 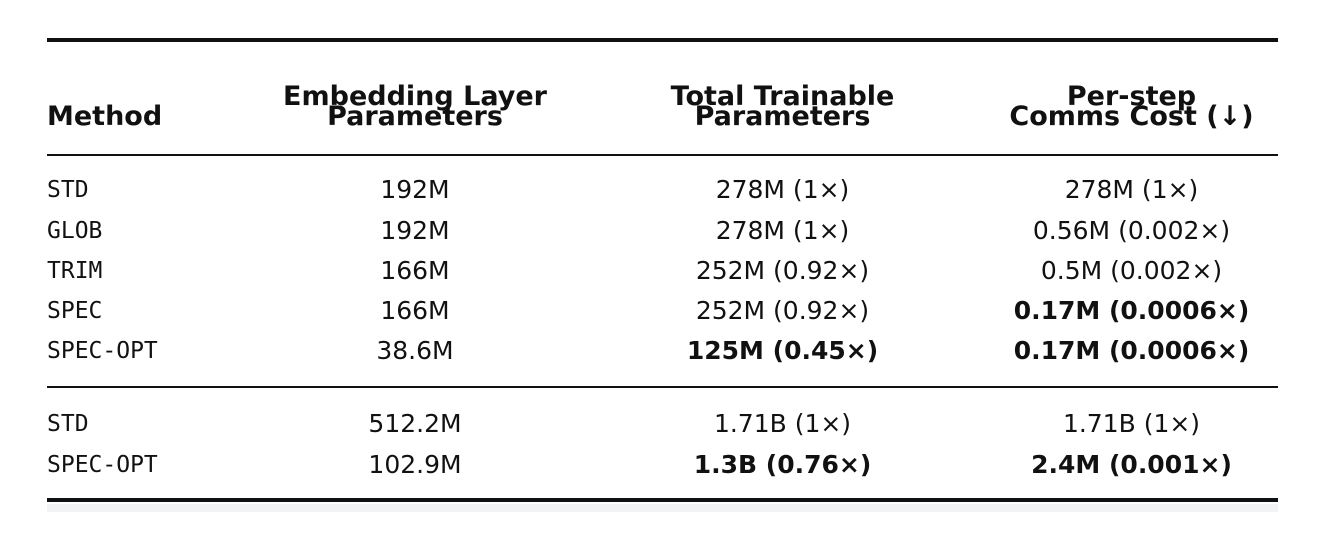 What do you see at coordinates (669, 424) in the screenshot?
I see `row: STD 512.2M 1.71B (1×) 1.71B (1×)` at bounding box center [669, 424].